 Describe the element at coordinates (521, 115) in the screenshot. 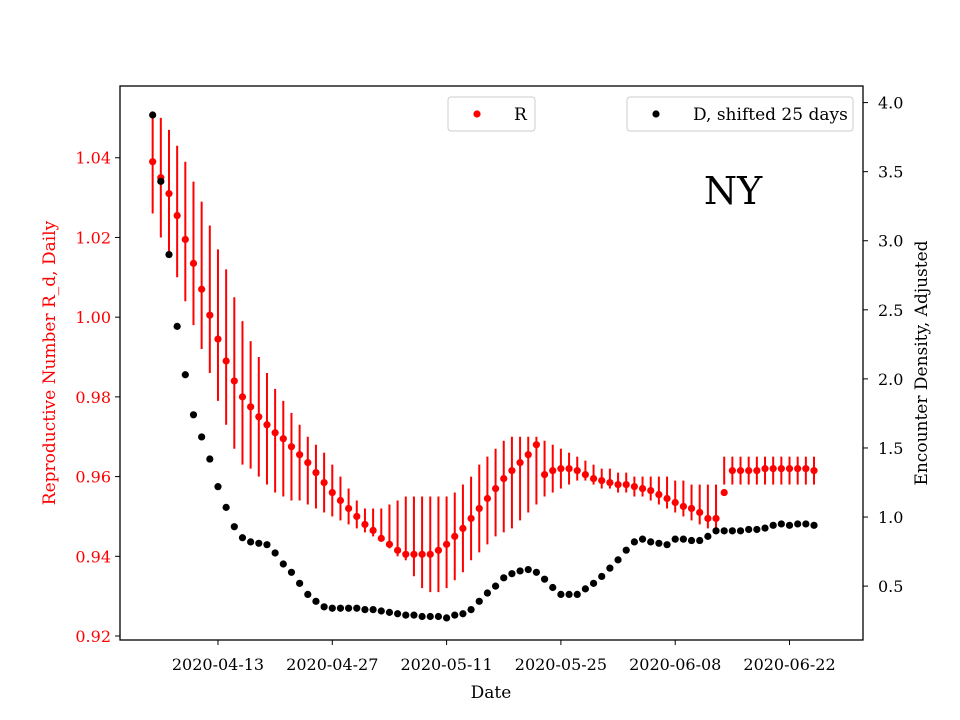

I see `legend-r-label: R` at that location.